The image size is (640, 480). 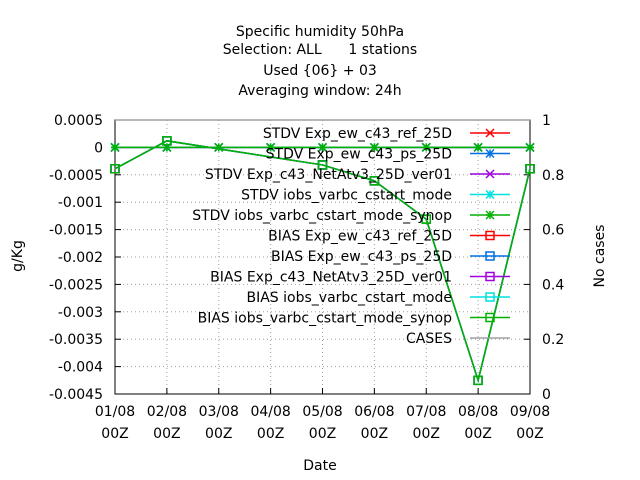 I want to click on y-tick-label: -0.001, so click(x=80, y=203).